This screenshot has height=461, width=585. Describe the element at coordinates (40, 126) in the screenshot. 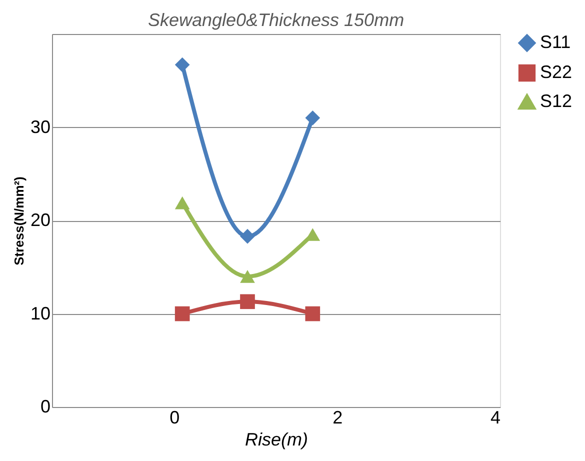

I see `y-tick-label: 30` at that location.